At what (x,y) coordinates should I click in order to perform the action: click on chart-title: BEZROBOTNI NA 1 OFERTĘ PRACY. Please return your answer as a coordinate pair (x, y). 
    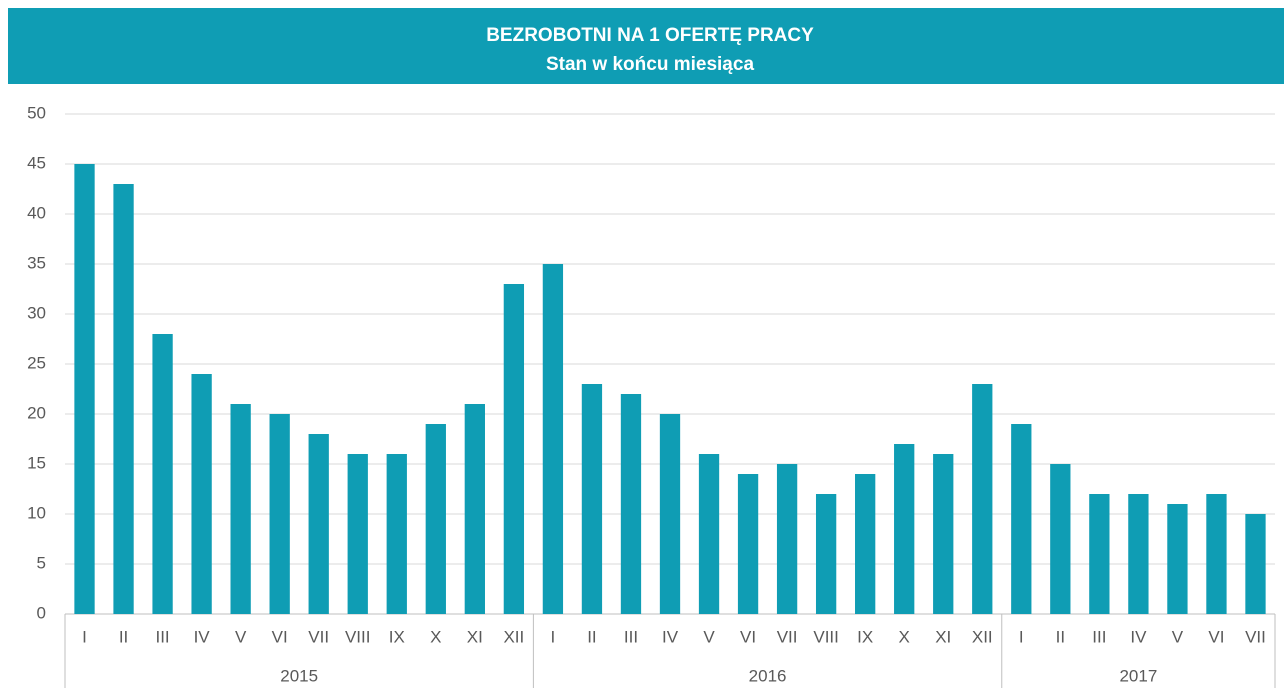
    Looking at the image, I should click on (650, 35).